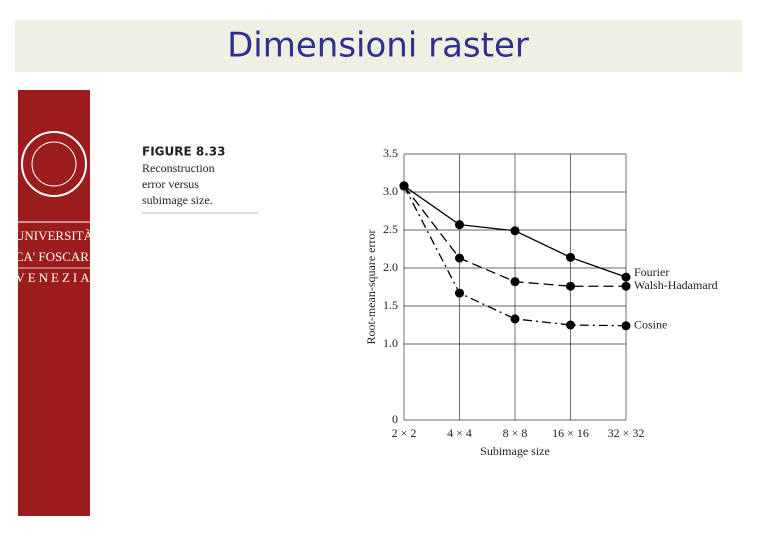 The width and height of the screenshot is (780, 540). I want to click on seal-inner, so click(54, 164).